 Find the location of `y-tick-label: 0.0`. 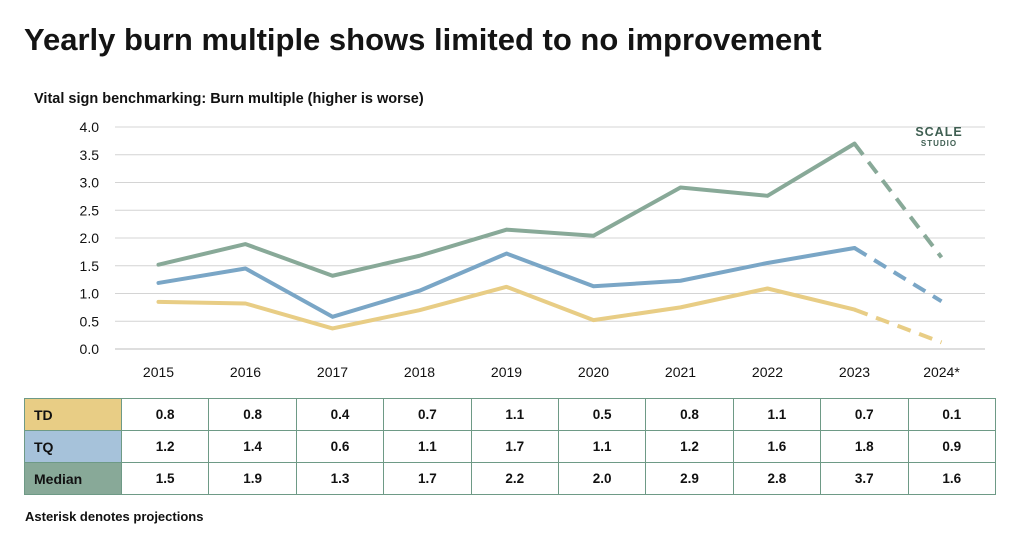

y-tick-label: 0.0 is located at coordinates (90, 349).